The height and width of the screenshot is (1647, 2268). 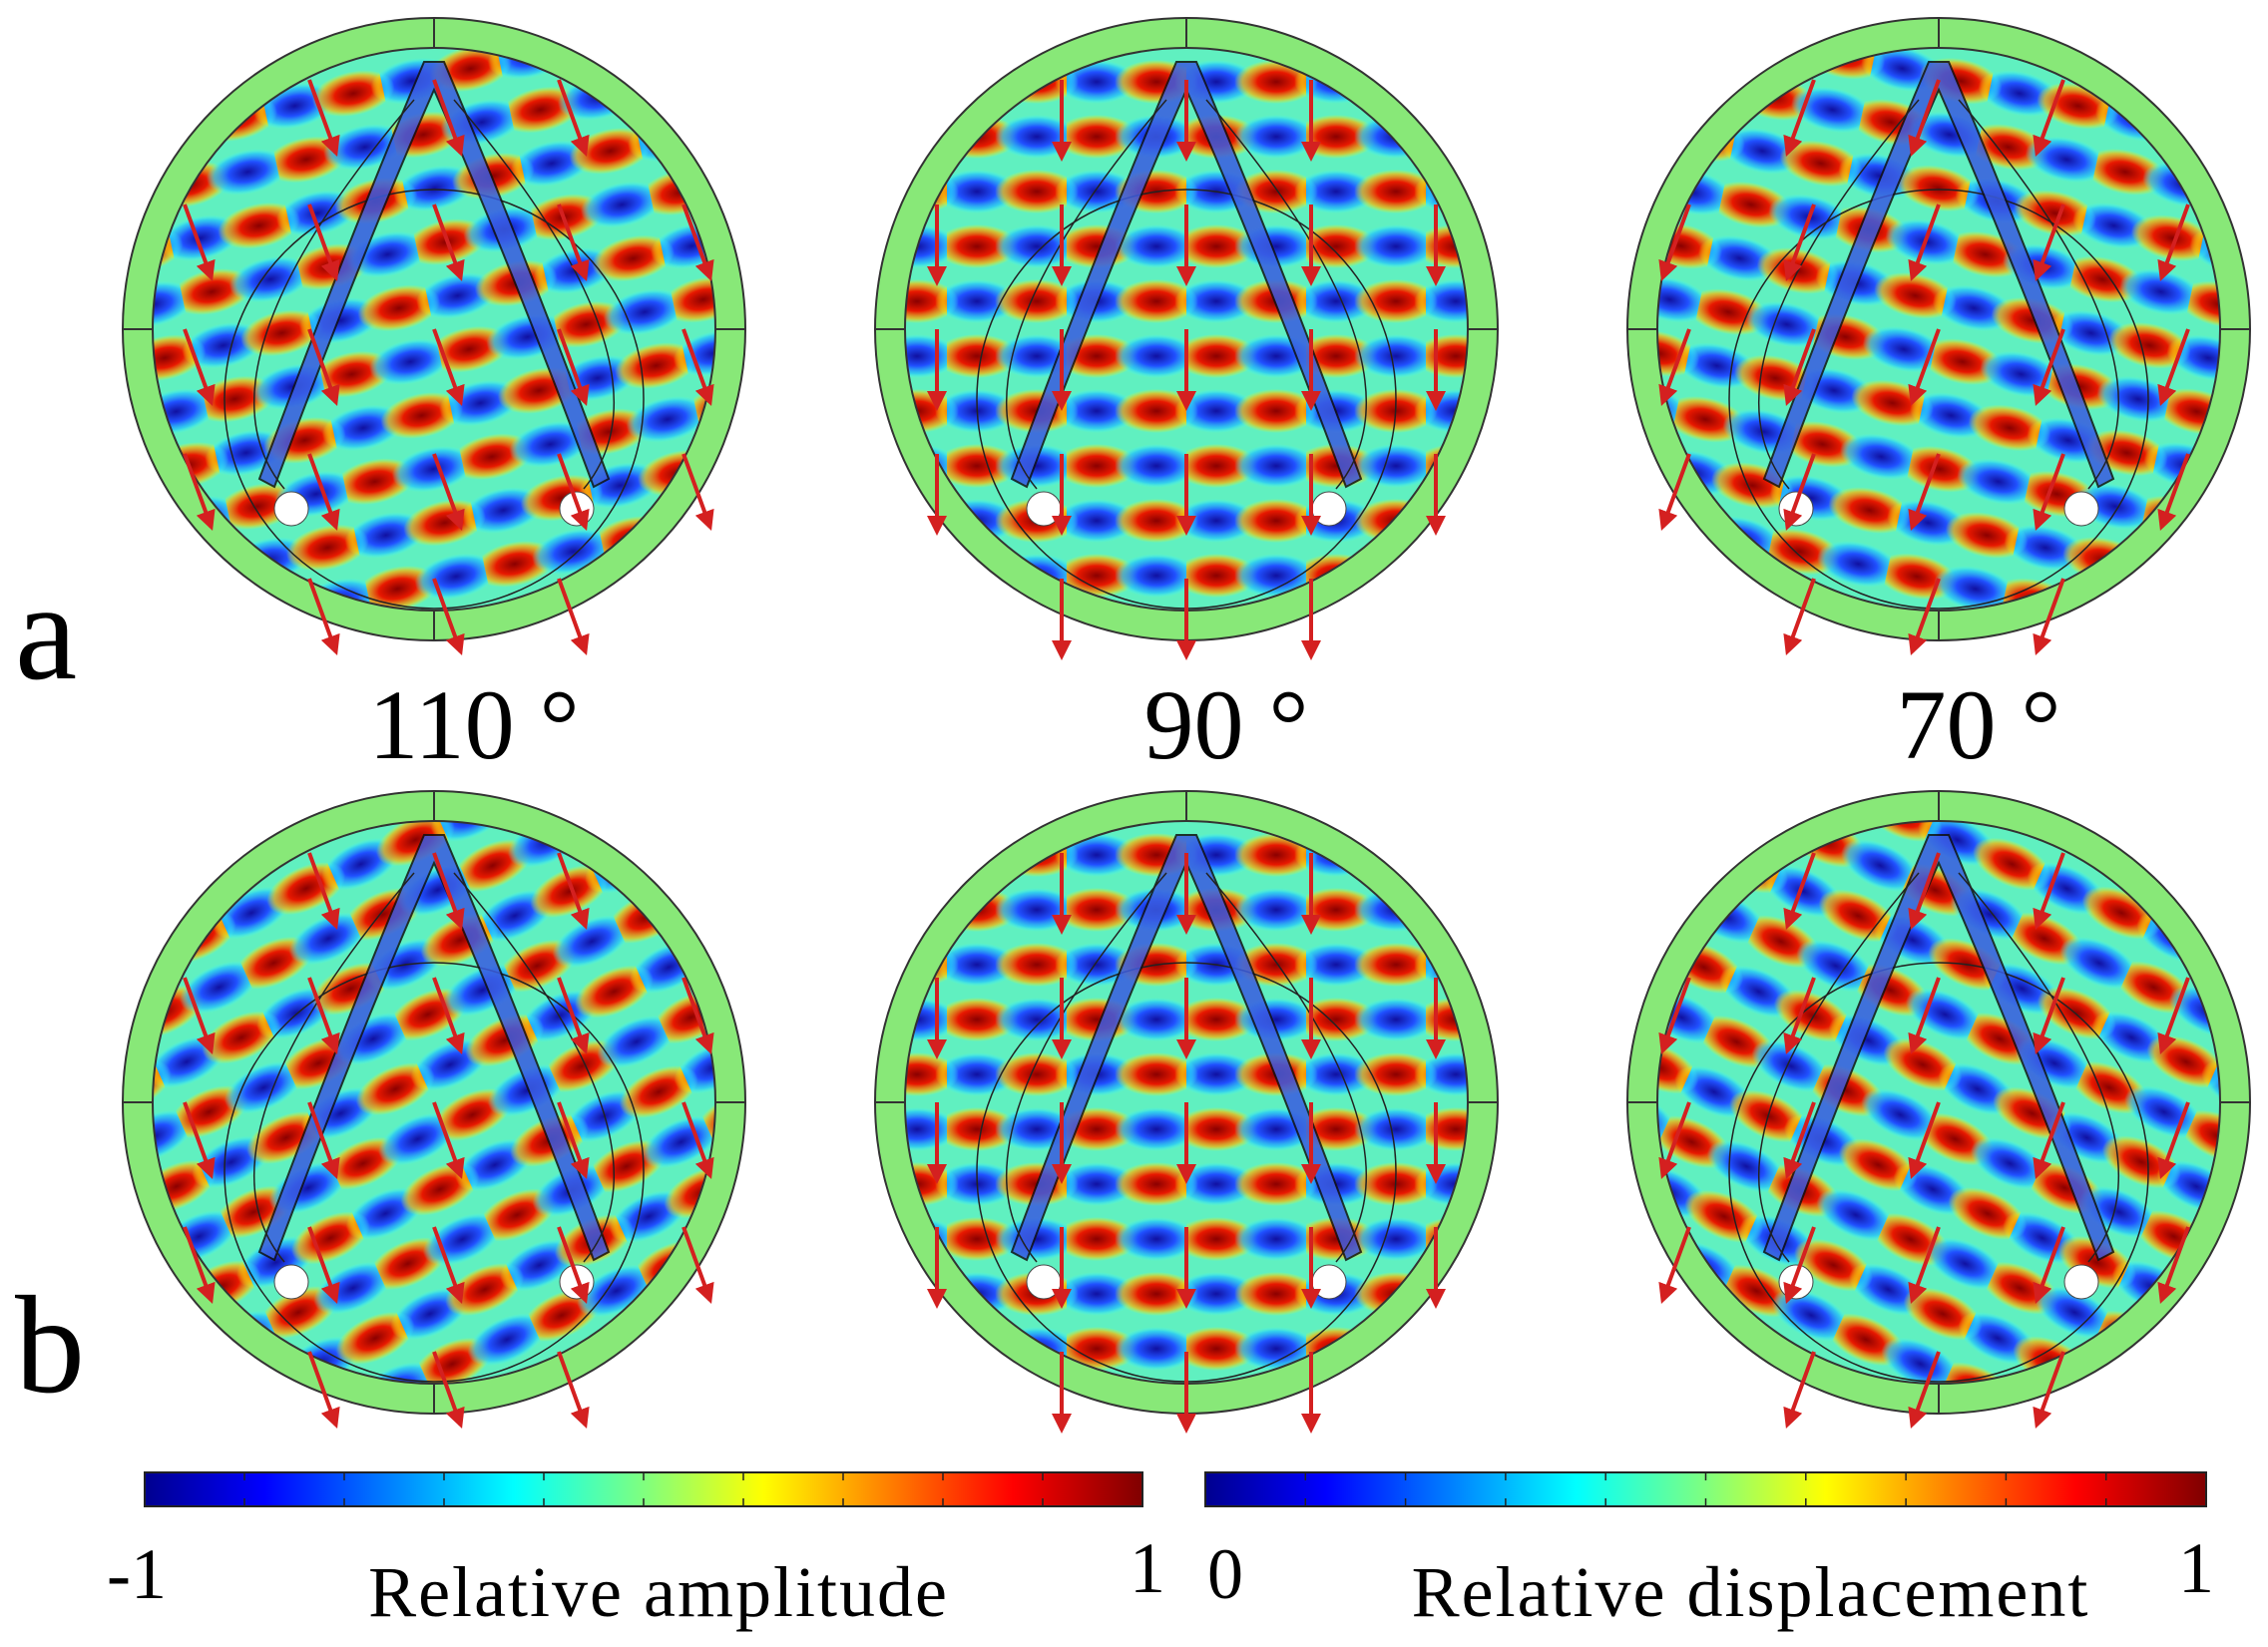 I want to click on row-label: b, so click(x=50, y=1345).